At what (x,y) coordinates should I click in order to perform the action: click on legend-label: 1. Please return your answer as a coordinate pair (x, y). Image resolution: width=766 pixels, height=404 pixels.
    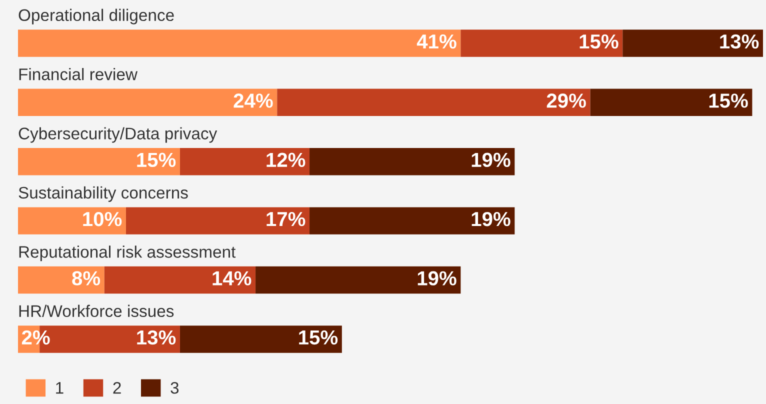
    Looking at the image, I should click on (60, 388).